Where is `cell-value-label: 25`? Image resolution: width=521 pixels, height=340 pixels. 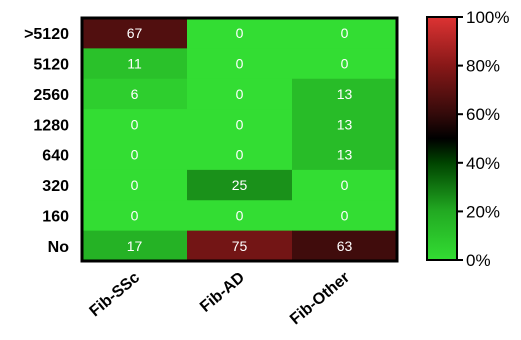
cell-value-label: 25 is located at coordinates (240, 185).